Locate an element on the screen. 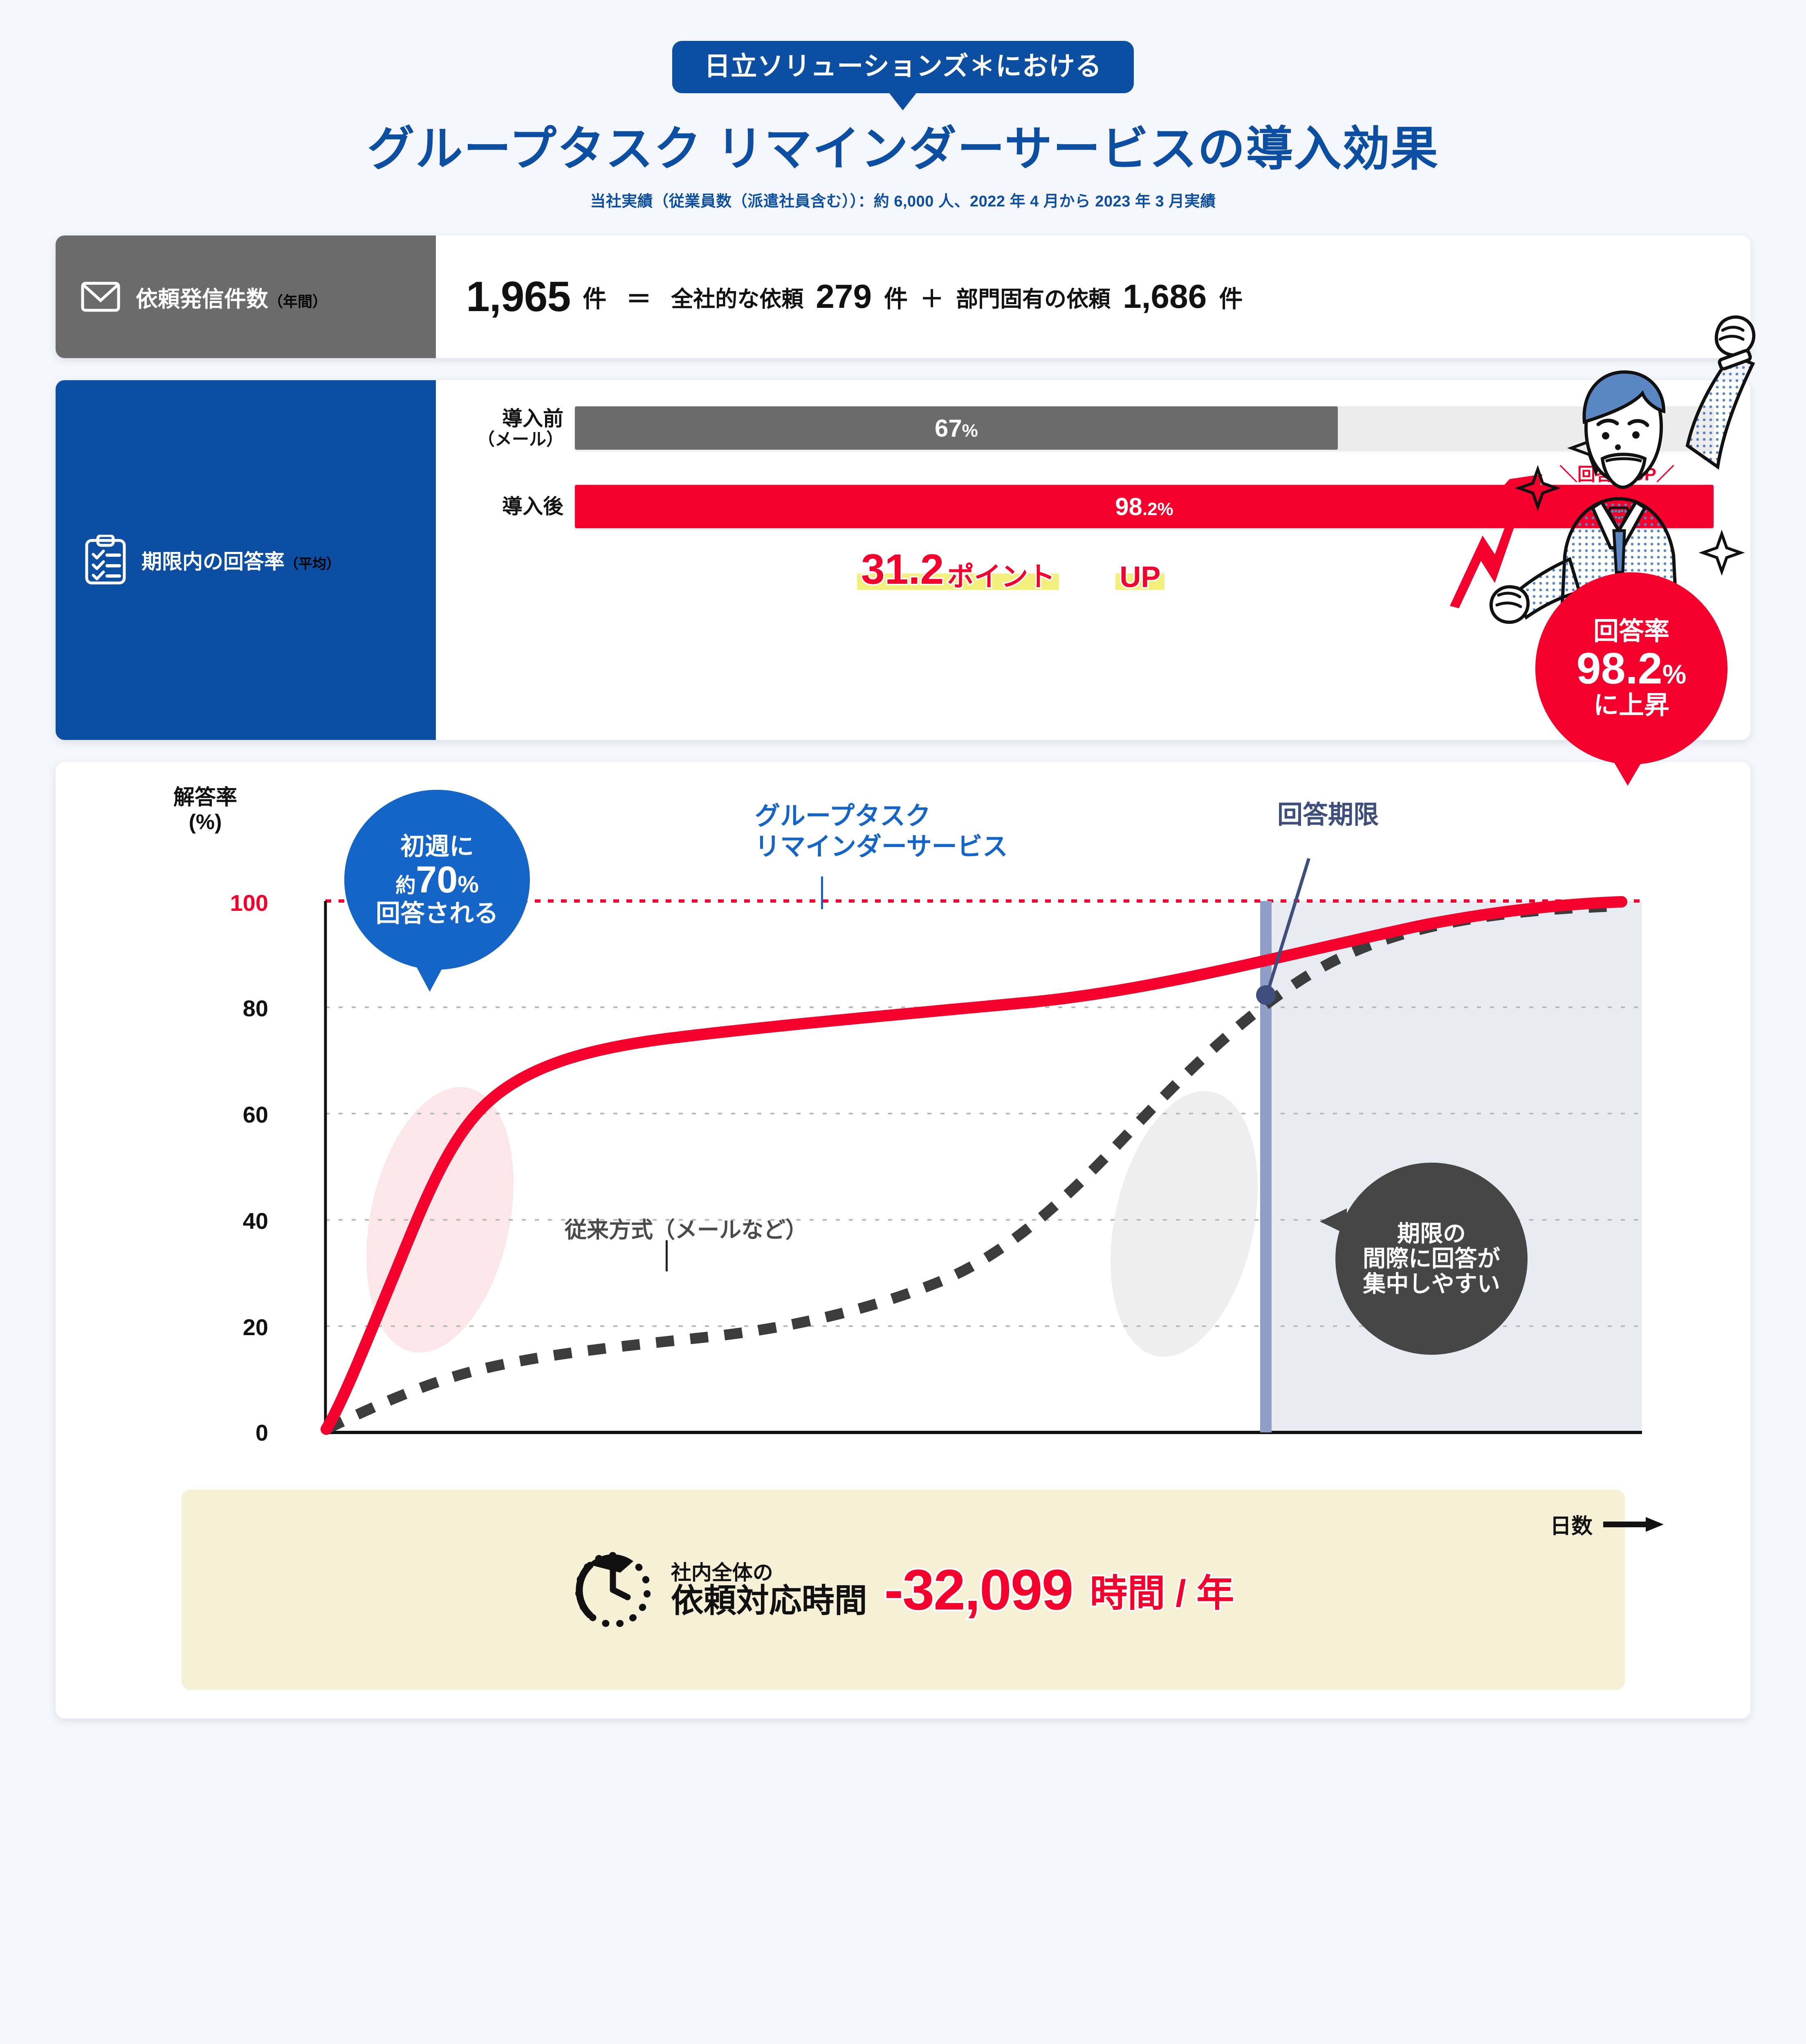 The width and height of the screenshot is (1806, 2044). legend-reminder-line2: リマインダーサービス is located at coordinates (881, 847).